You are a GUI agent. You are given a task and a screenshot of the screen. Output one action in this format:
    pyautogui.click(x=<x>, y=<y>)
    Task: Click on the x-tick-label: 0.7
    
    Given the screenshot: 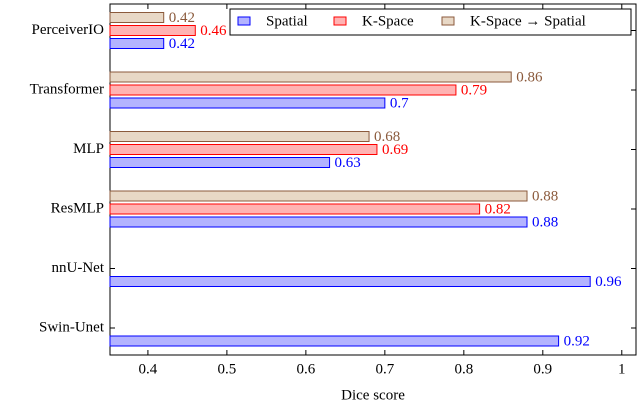 What is the action you would take?
    pyautogui.click(x=384, y=369)
    